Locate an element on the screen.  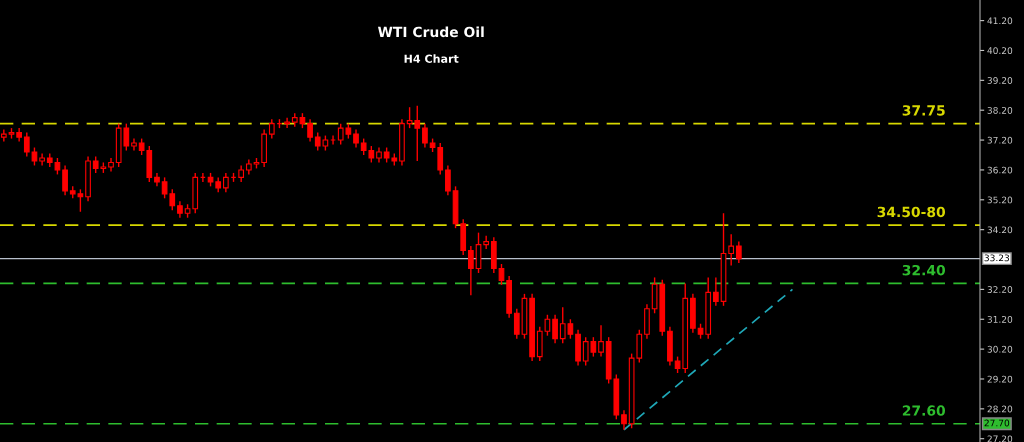
text: WTI Crude Oil is located at coordinates (430, 32).